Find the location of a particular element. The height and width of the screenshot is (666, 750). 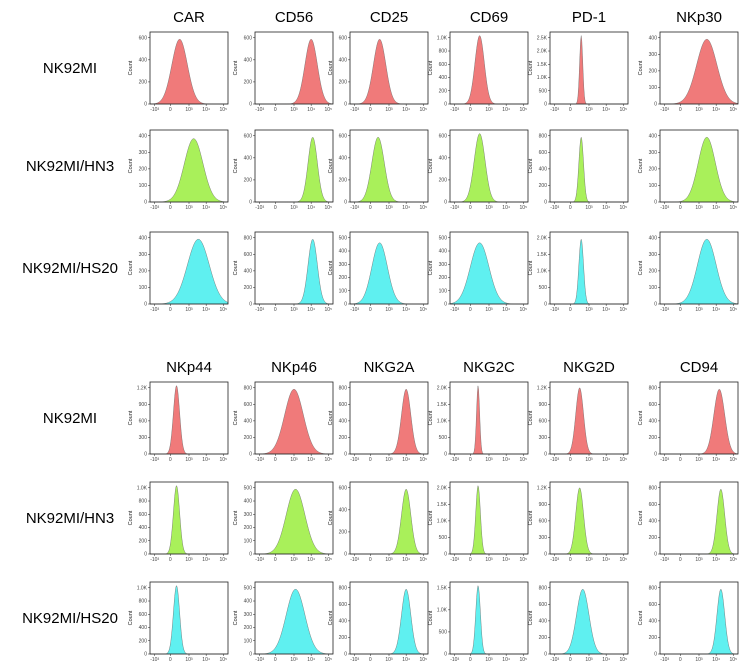

row-label: NK92MI/HS20 is located at coordinates (70, 268).